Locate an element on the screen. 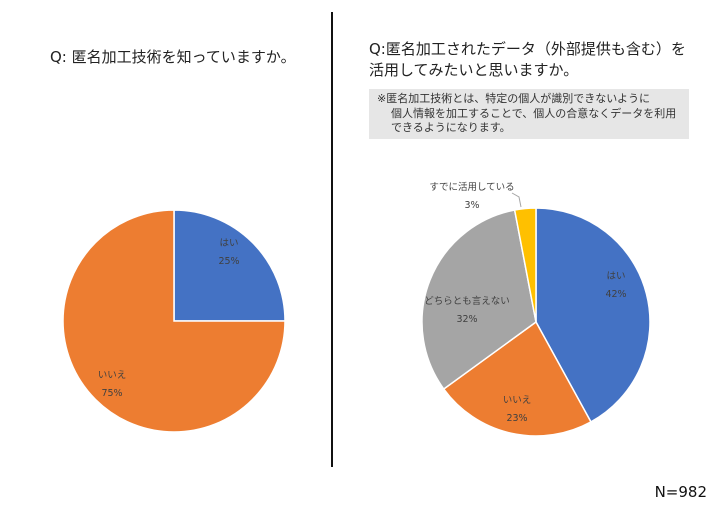  chart2-slice-value-4: 3% is located at coordinates (471, 205).